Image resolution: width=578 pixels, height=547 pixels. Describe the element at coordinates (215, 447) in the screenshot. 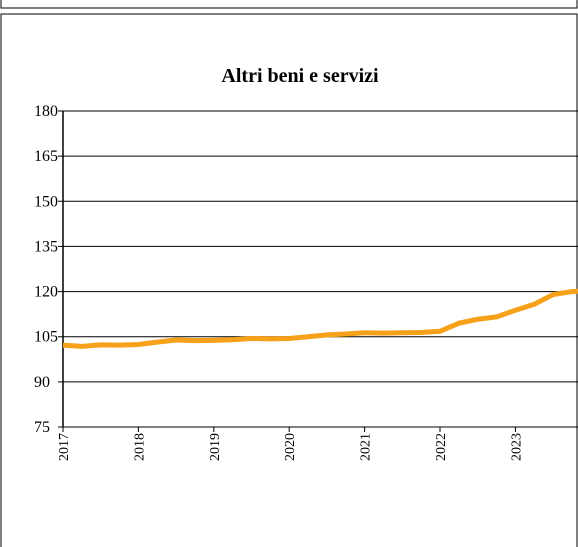

I see `x-tick-label: 2019` at that location.